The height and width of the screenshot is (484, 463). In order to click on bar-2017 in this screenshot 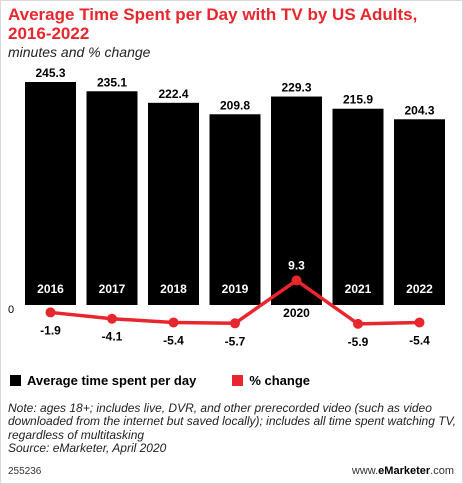, I will do `click(112, 198)`.